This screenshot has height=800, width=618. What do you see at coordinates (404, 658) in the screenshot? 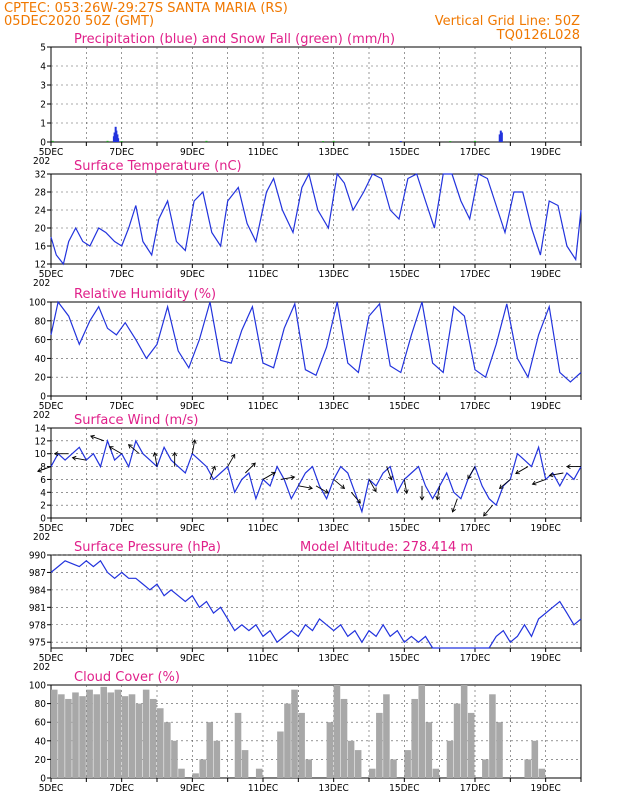
I see `pres-xtick-label: 15DEC` at bounding box center [404, 658].